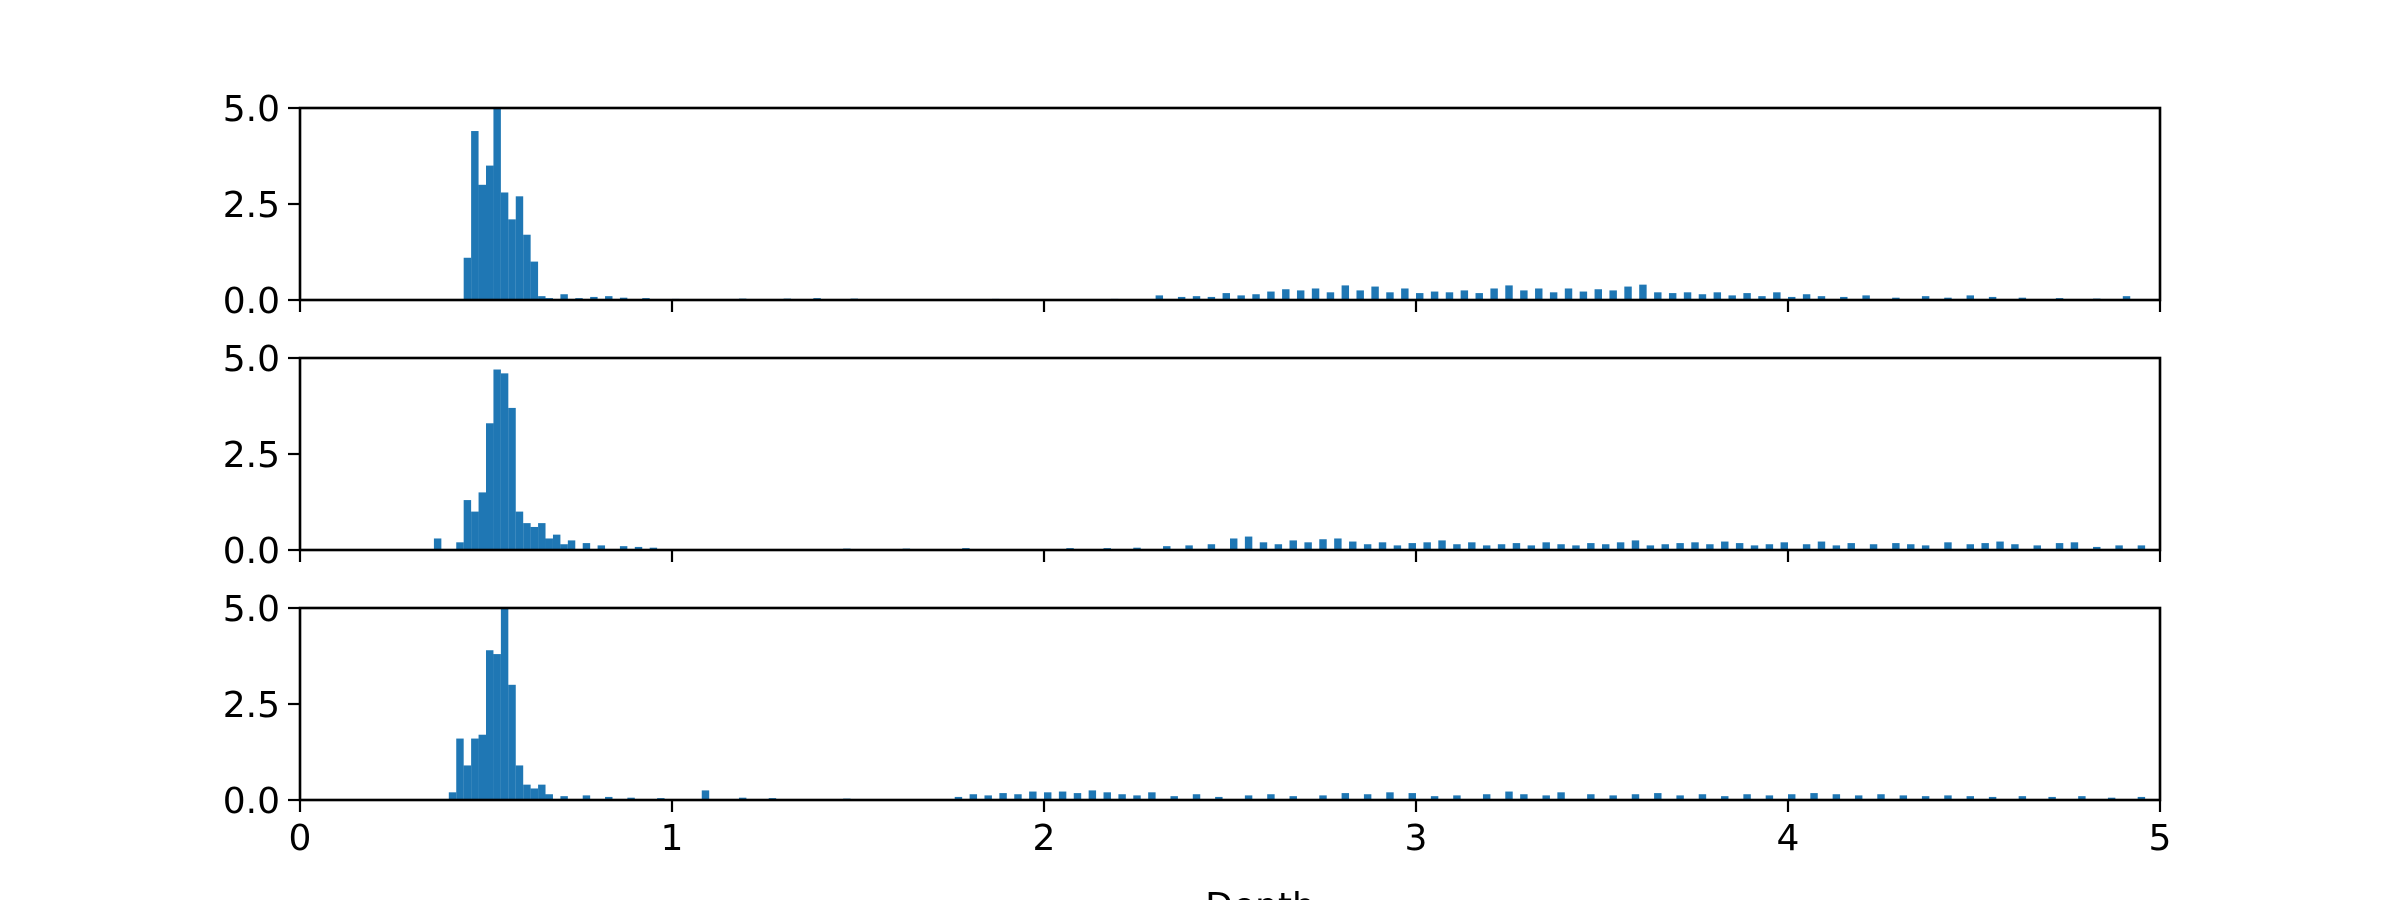 This screenshot has height=900, width=2400. Describe the element at coordinates (251, 705) in the screenshot. I see `y-tick-label: 2.5` at that location.